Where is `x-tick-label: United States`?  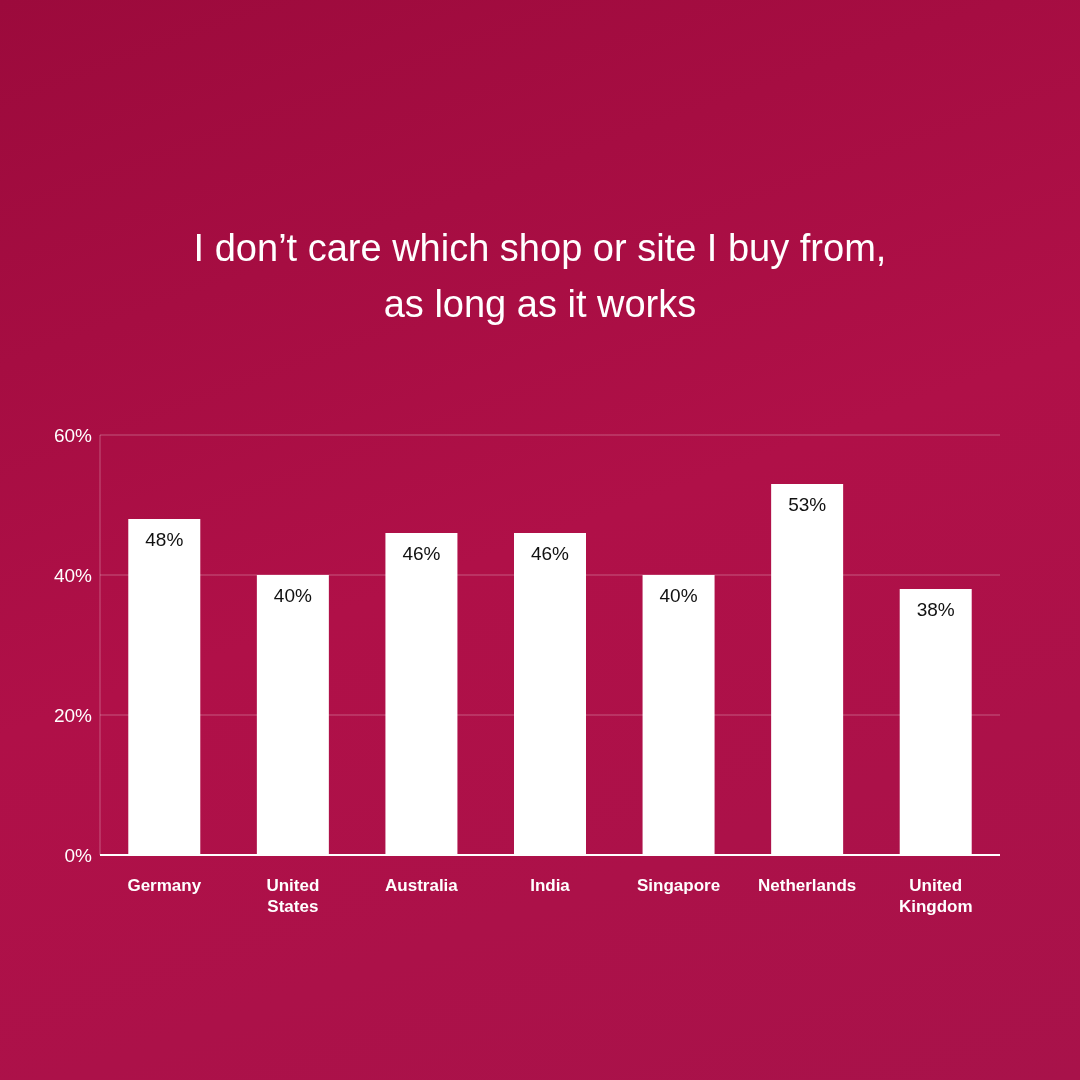 x-tick-label: United States is located at coordinates (293, 896).